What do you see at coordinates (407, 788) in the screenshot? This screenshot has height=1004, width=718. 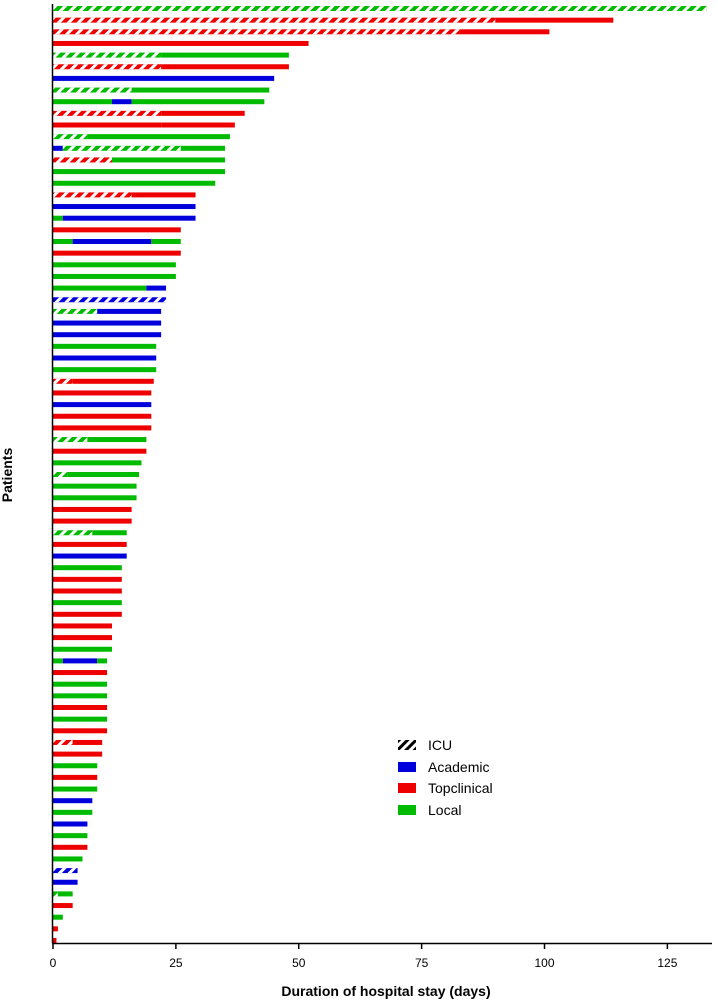 I see `legend-swatch-topclinical` at bounding box center [407, 788].